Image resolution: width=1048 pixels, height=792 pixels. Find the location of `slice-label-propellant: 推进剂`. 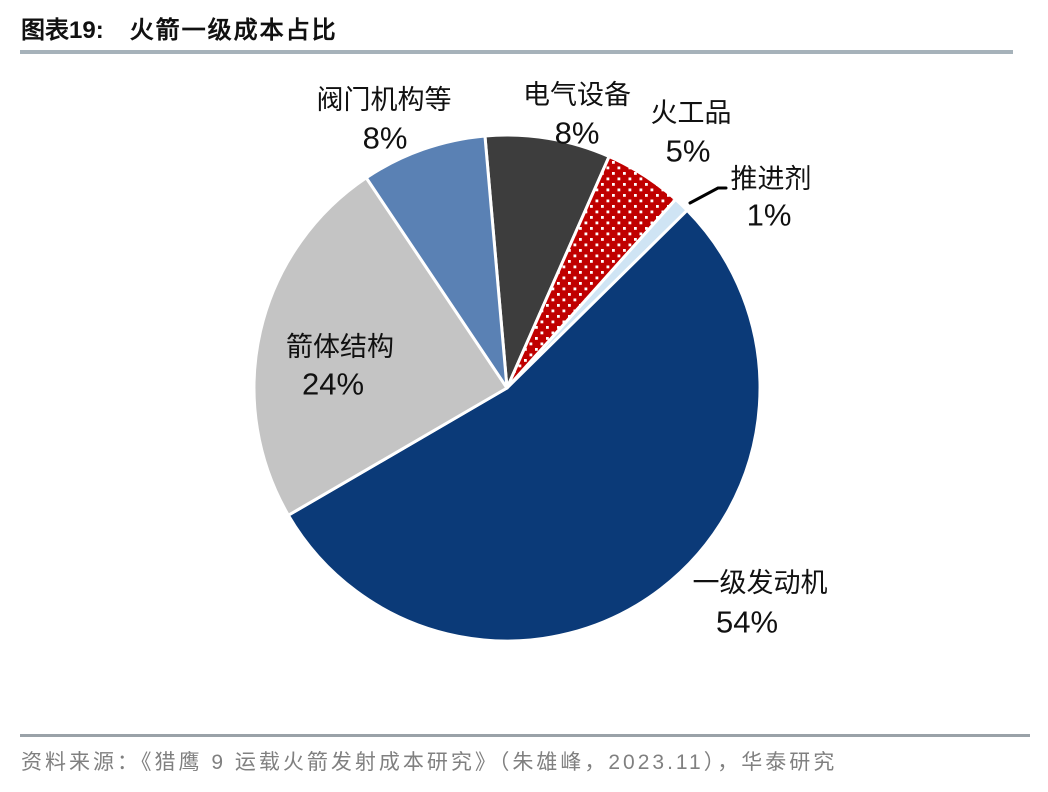

slice-label-propellant: 推进剂 is located at coordinates (771, 179).